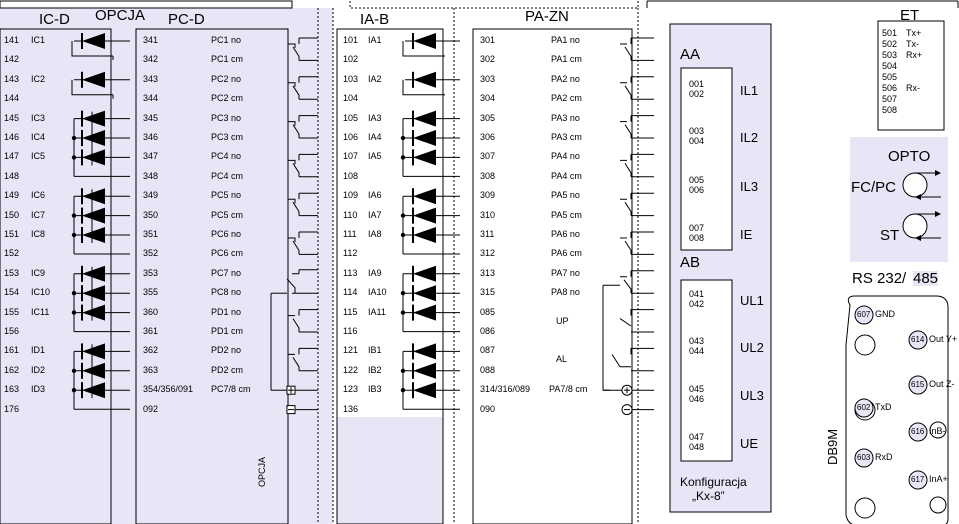  What do you see at coordinates (350, 234) in the screenshot?
I see `terminal-number: 111` at bounding box center [350, 234].